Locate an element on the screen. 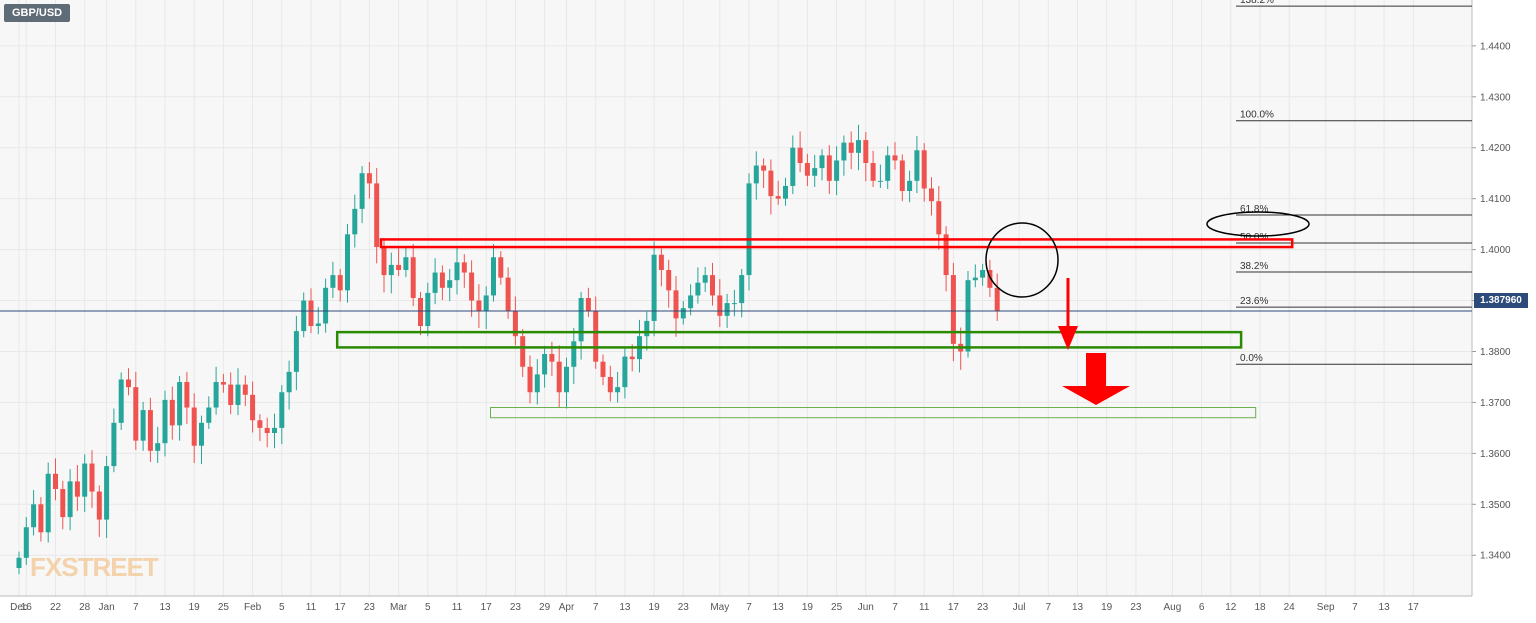  highlight-circle is located at coordinates (1022, 260).